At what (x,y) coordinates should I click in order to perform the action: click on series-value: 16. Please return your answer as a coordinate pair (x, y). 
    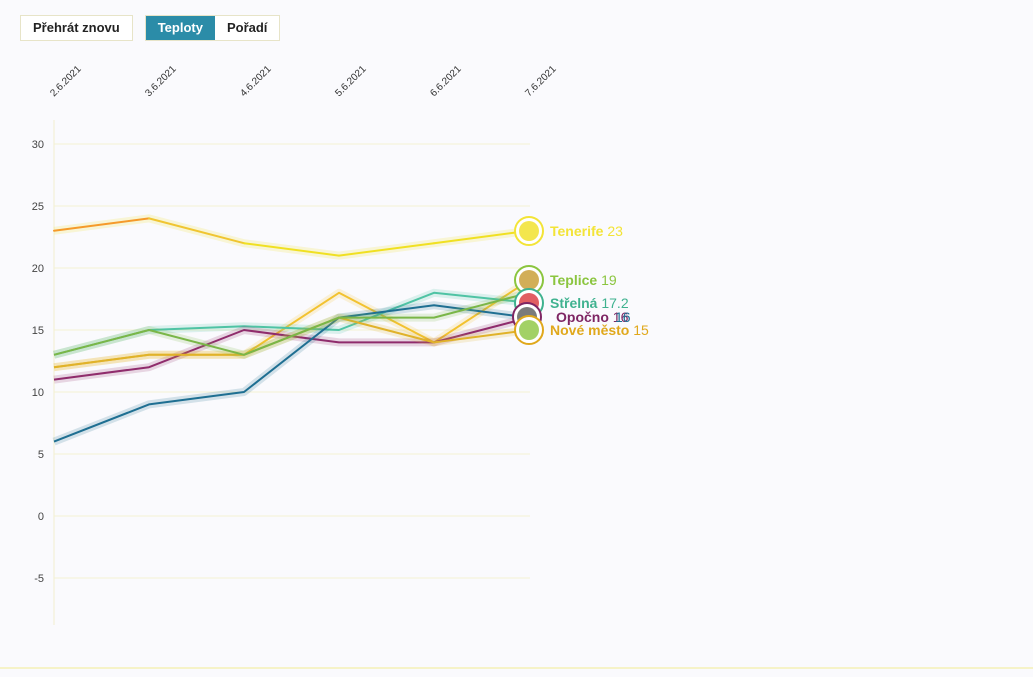
    Looking at the image, I should click on (621, 317).